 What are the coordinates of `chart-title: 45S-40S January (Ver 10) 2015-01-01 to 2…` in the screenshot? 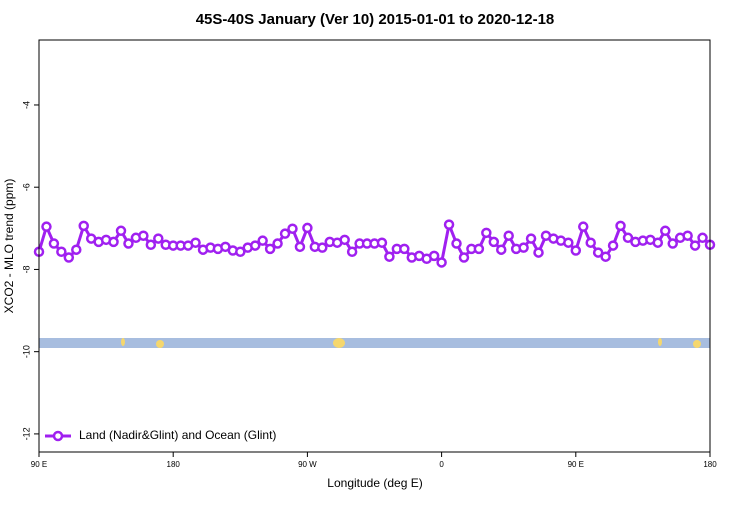 It's located at (375, 19).